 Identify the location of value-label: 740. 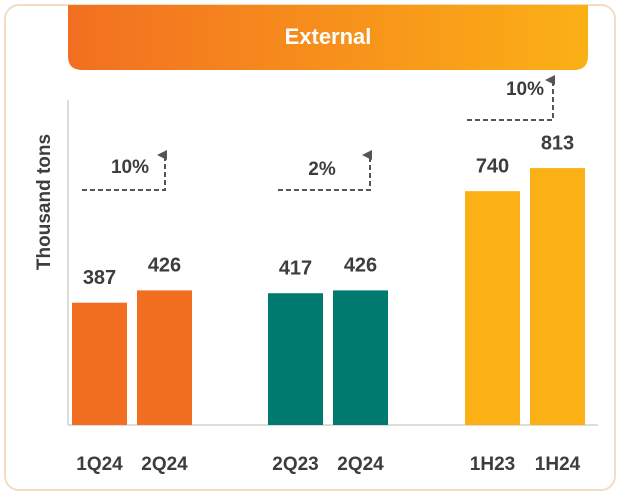
(492, 166).